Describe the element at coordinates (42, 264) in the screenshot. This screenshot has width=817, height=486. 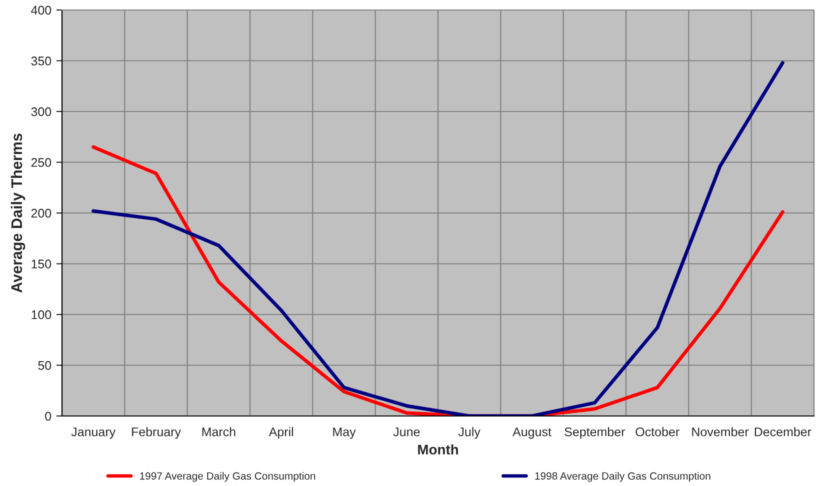
I see `y-tick-label: 150` at that location.